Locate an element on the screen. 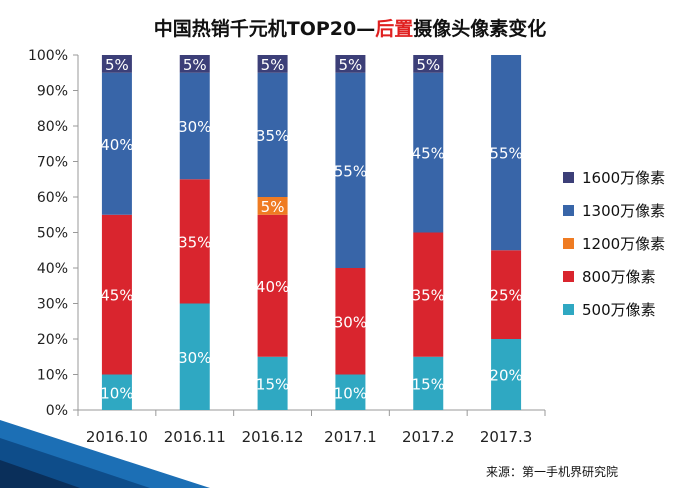  legend-label: 800万像素 is located at coordinates (619, 277).